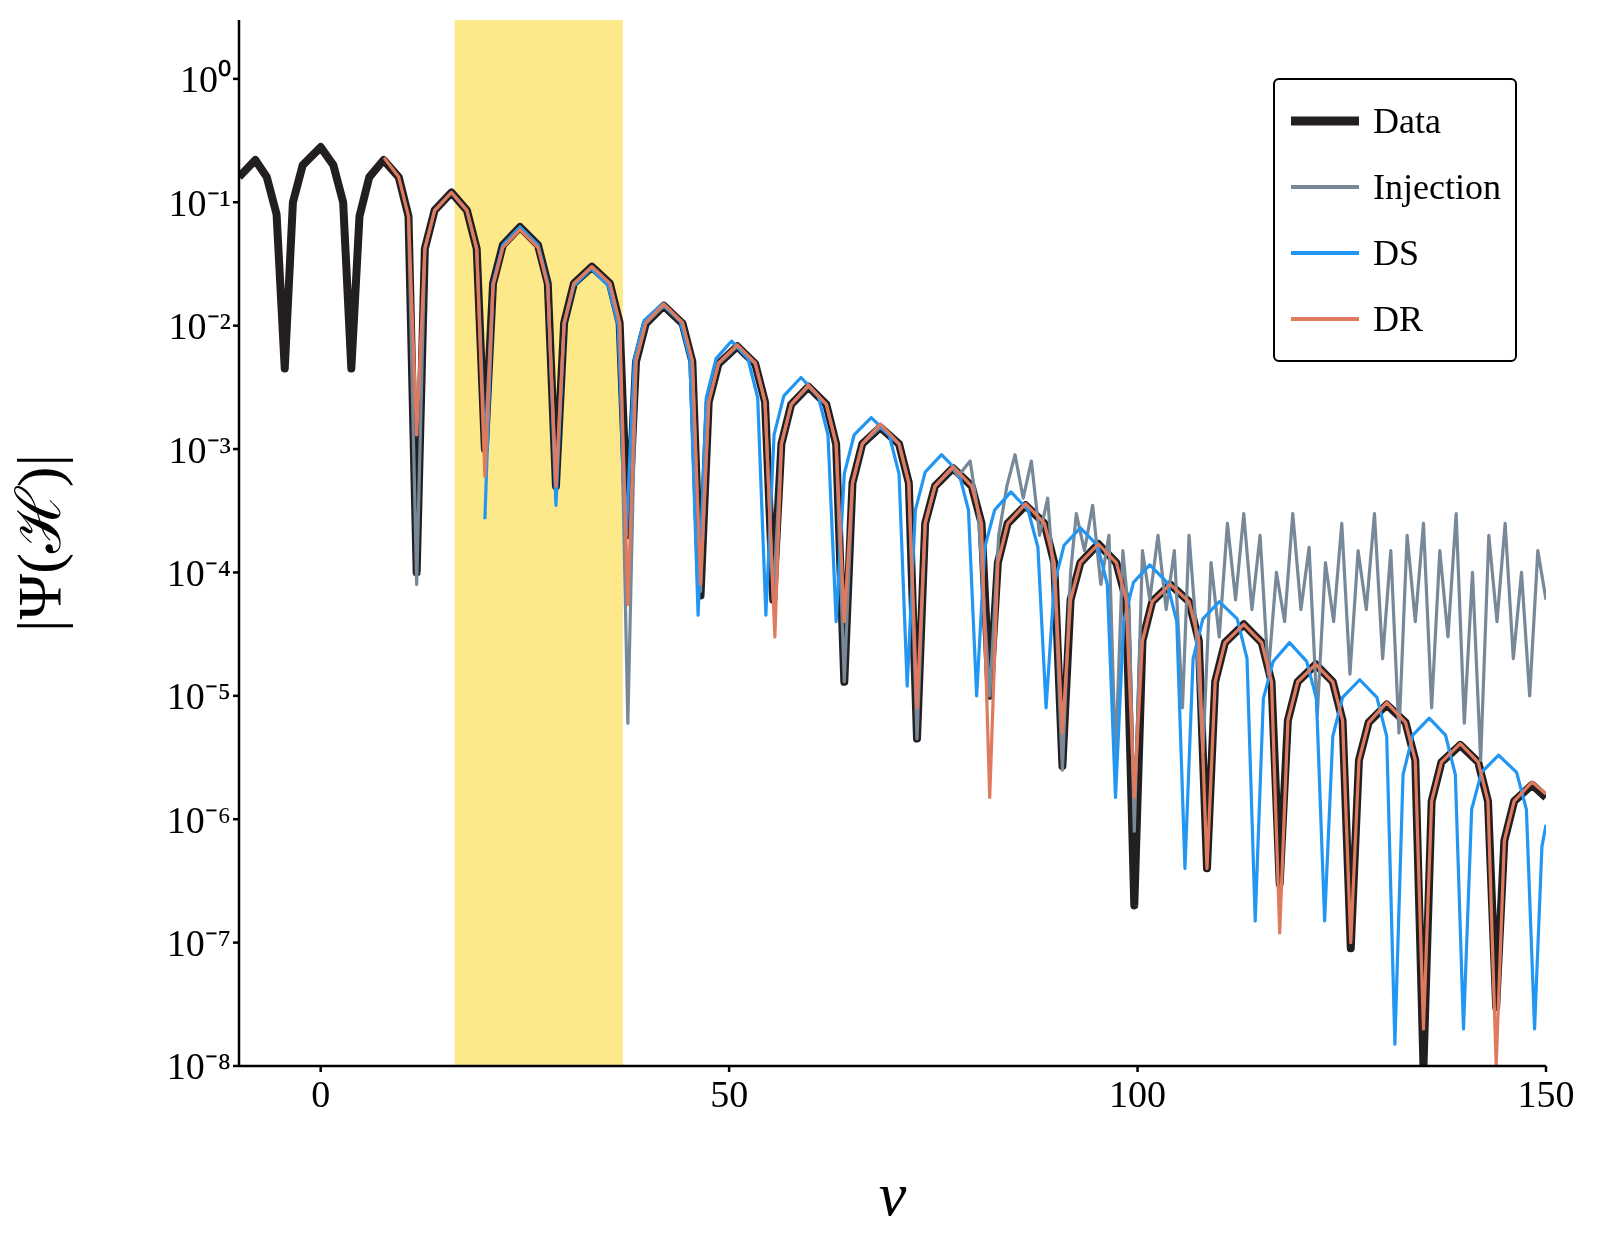  Describe the element at coordinates (199, 326) in the screenshot. I see `y-tick-label: 10⁻²` at that location.